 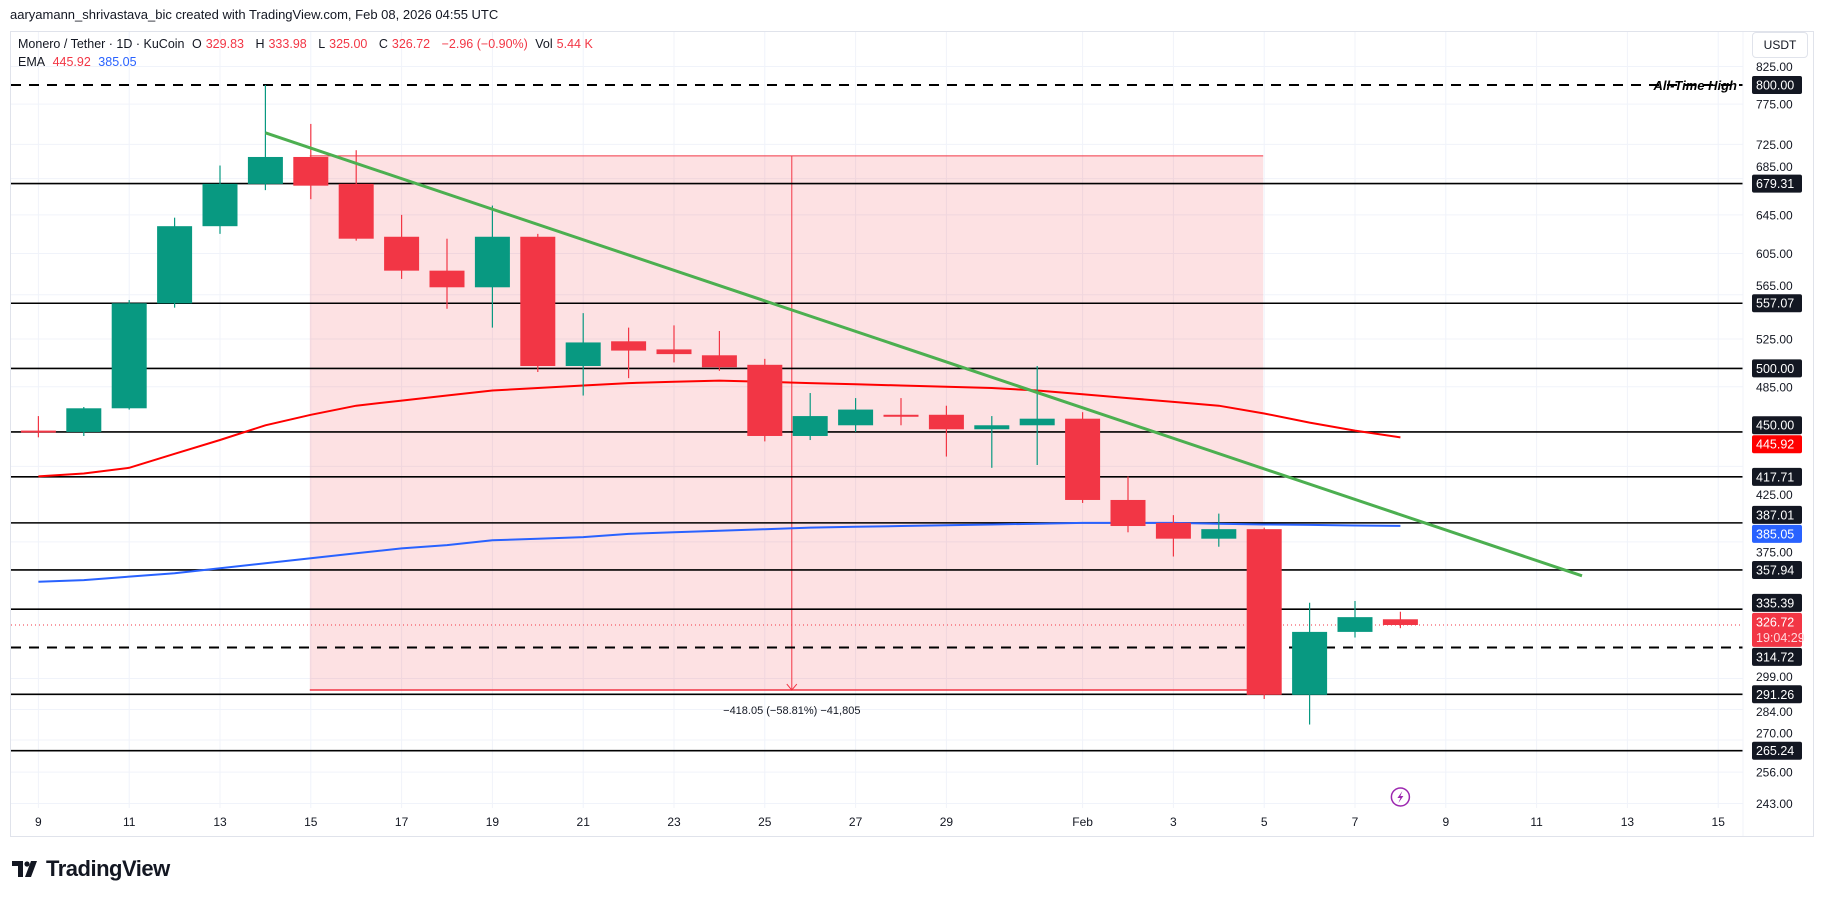 What do you see at coordinates (947, 822) in the screenshot?
I see `time-axis-tick: 29` at bounding box center [947, 822].